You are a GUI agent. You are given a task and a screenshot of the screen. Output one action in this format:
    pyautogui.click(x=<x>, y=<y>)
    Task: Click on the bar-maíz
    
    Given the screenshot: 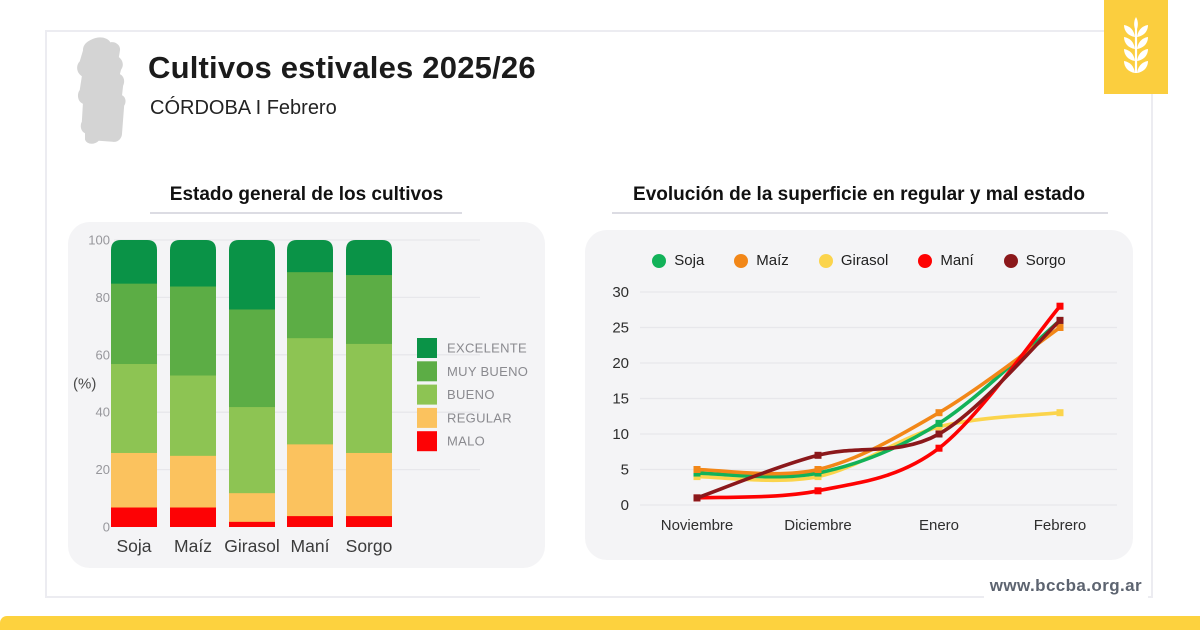 What is the action you would take?
    pyautogui.click(x=193, y=383)
    